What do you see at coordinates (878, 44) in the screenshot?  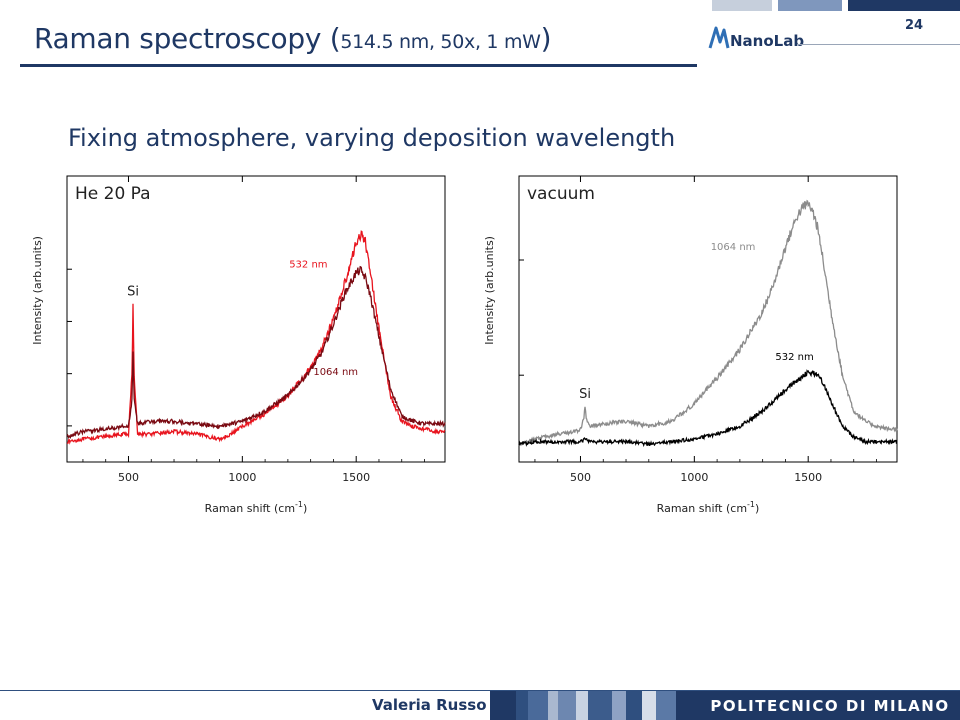 I see `logo-rule` at bounding box center [878, 44].